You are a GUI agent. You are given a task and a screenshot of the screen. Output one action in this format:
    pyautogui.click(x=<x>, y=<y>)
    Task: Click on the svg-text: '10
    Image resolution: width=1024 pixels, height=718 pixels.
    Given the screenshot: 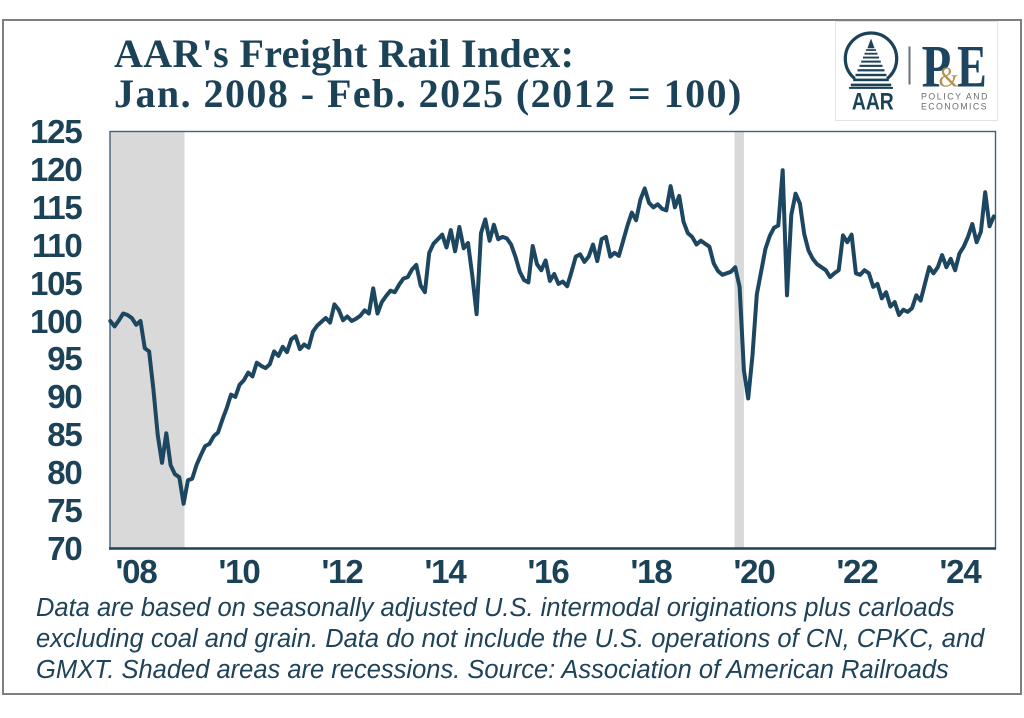 What is the action you would take?
    pyautogui.click(x=239, y=571)
    